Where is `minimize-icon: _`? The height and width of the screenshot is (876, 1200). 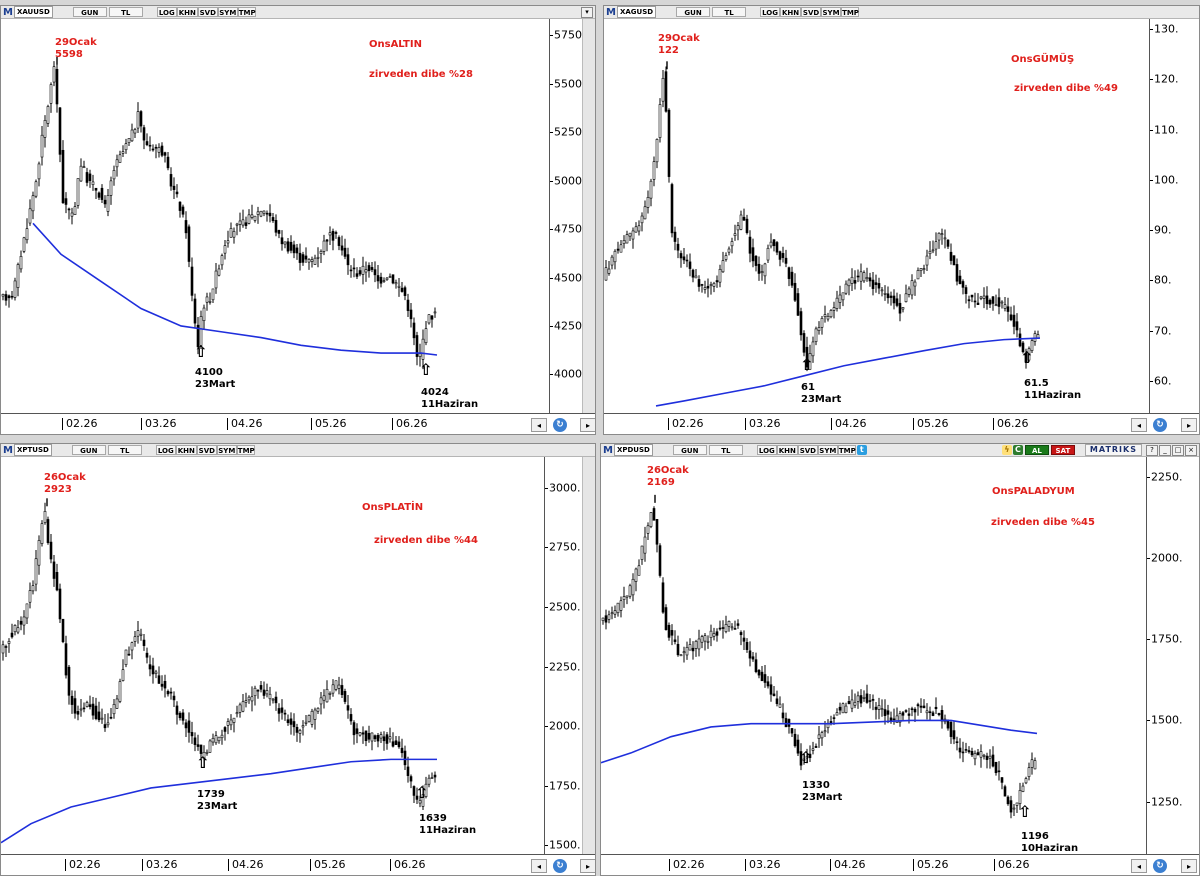
minimize-icon: _ is located at coordinates (1165, 450).